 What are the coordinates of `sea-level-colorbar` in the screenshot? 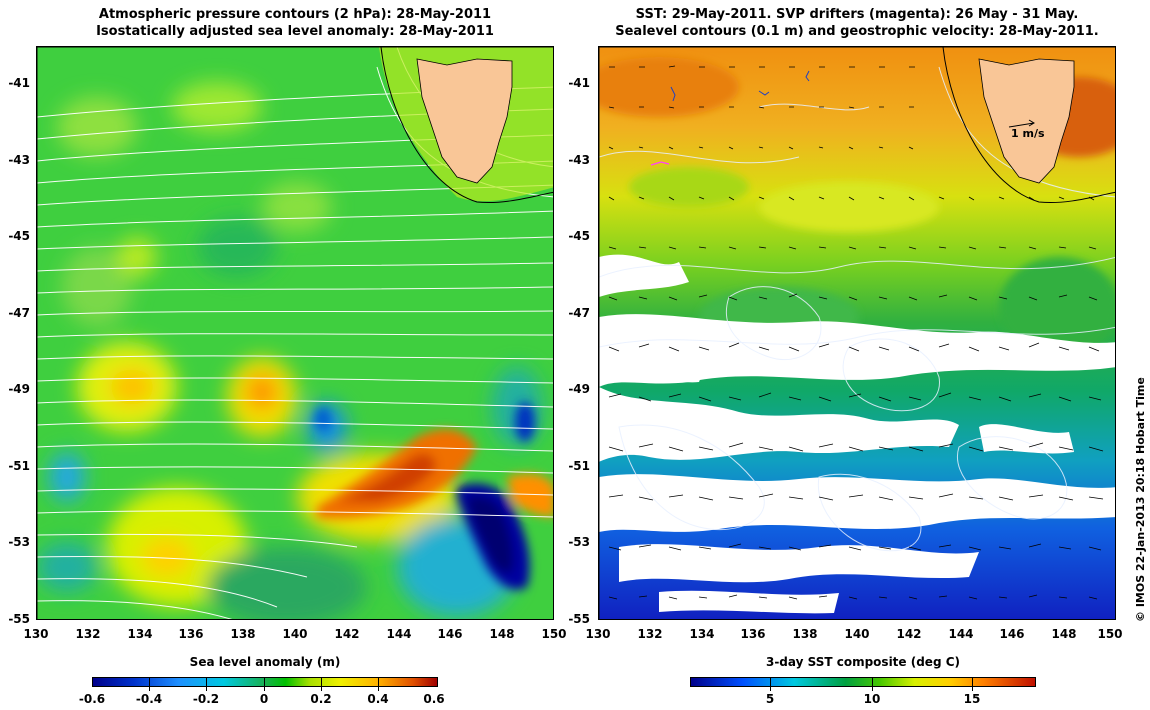 It's located at (265, 682).